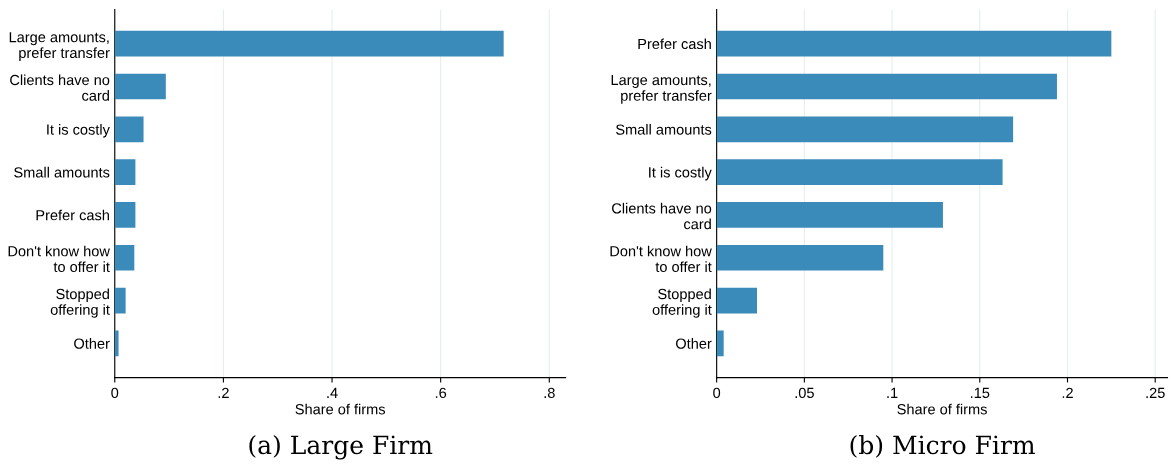  Describe the element at coordinates (1155, 393) in the screenshot. I see `x-tick-label: .25` at that location.